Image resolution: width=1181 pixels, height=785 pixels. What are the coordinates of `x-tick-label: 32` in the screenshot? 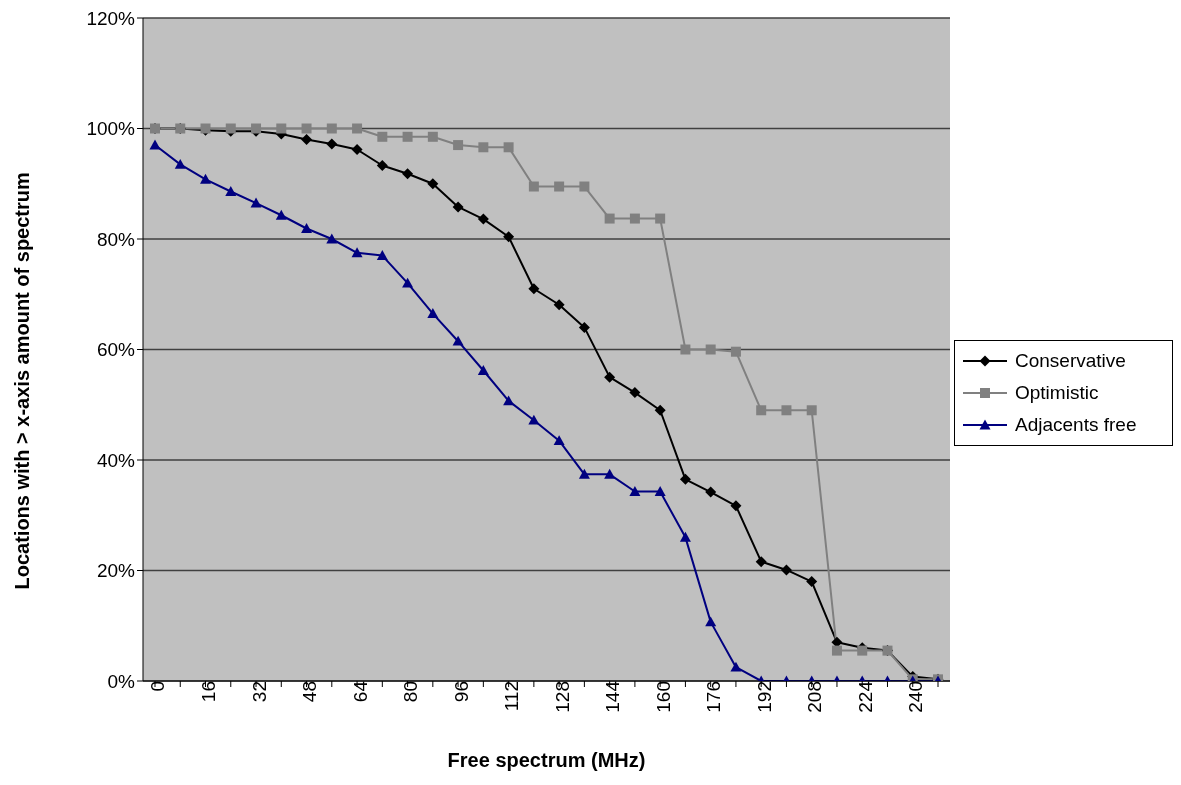 It's located at (259, 692).